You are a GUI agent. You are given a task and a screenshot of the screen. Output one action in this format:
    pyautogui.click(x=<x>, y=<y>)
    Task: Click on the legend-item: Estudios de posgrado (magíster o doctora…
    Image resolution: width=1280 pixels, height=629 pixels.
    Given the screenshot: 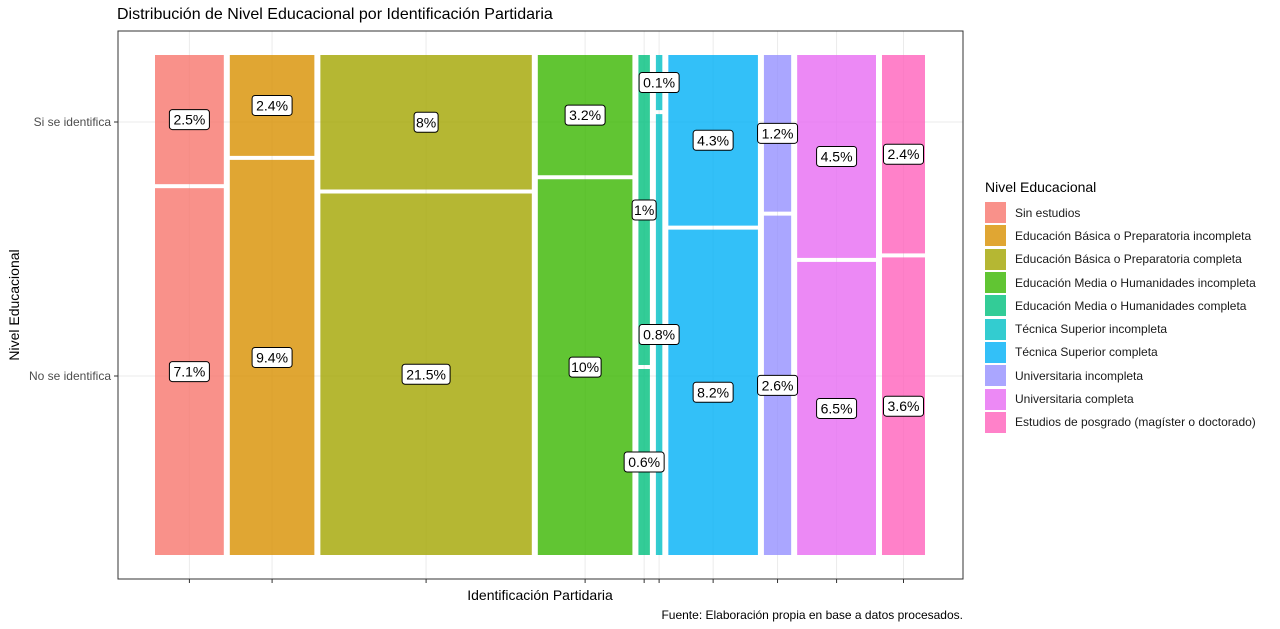 What is the action you would take?
    pyautogui.click(x=1120, y=422)
    